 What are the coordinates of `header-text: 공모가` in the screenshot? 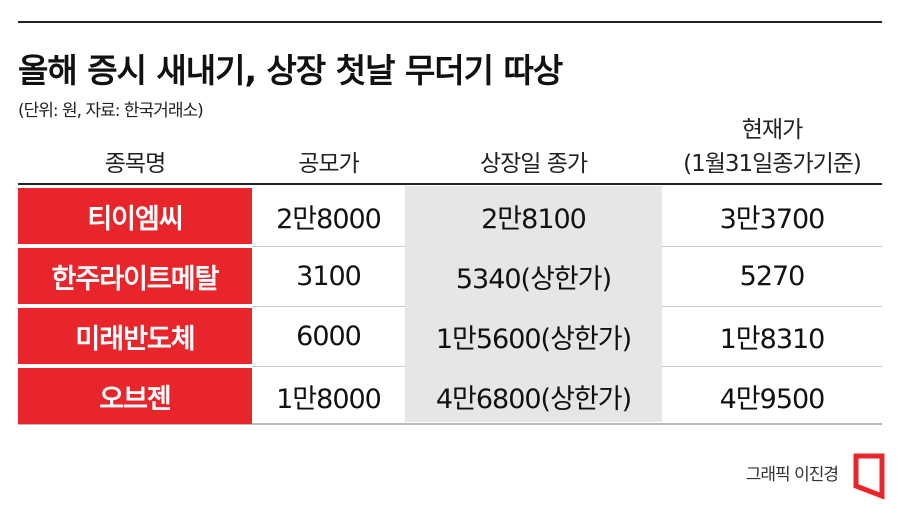 It's located at (328, 164).